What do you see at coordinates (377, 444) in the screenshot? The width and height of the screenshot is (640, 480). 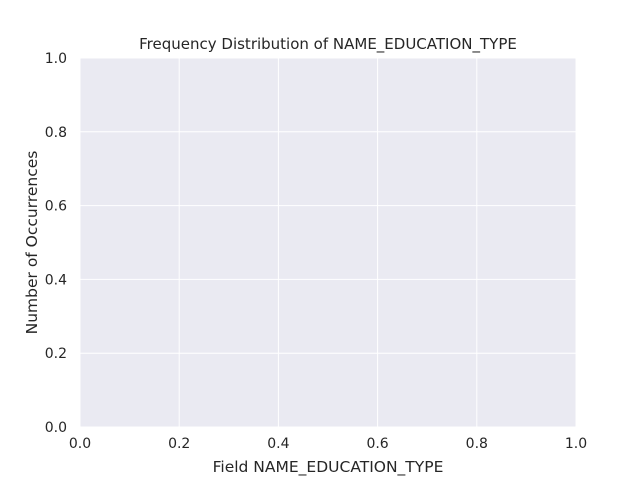 I see `x-tick-label: 0.6` at bounding box center [377, 444].